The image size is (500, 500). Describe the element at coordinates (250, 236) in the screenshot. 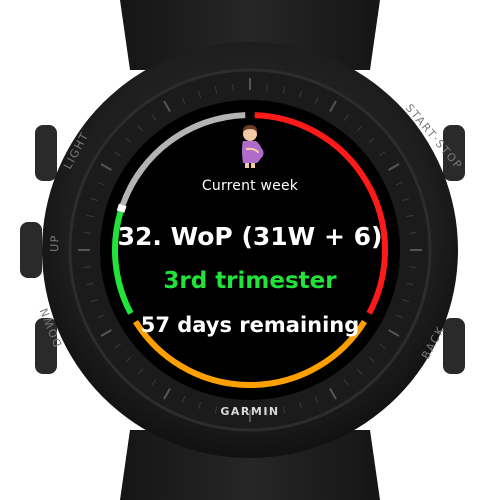

I see `week-of-pregnancy-value: 32. WoP (31W + 6)` at that location.